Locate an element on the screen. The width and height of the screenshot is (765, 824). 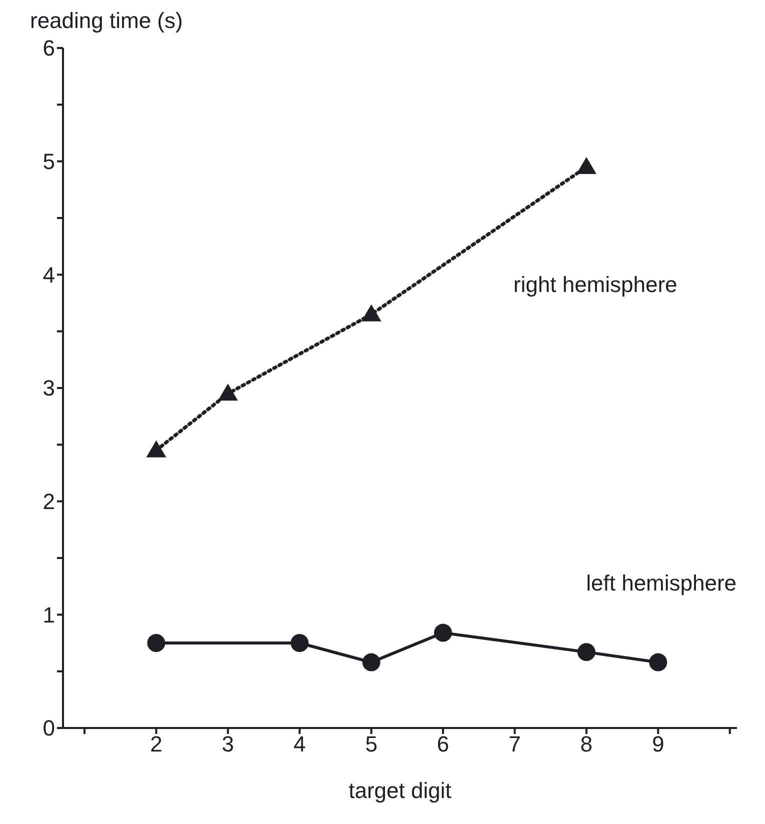
y-tick-label: 0 is located at coordinates (48, 728).